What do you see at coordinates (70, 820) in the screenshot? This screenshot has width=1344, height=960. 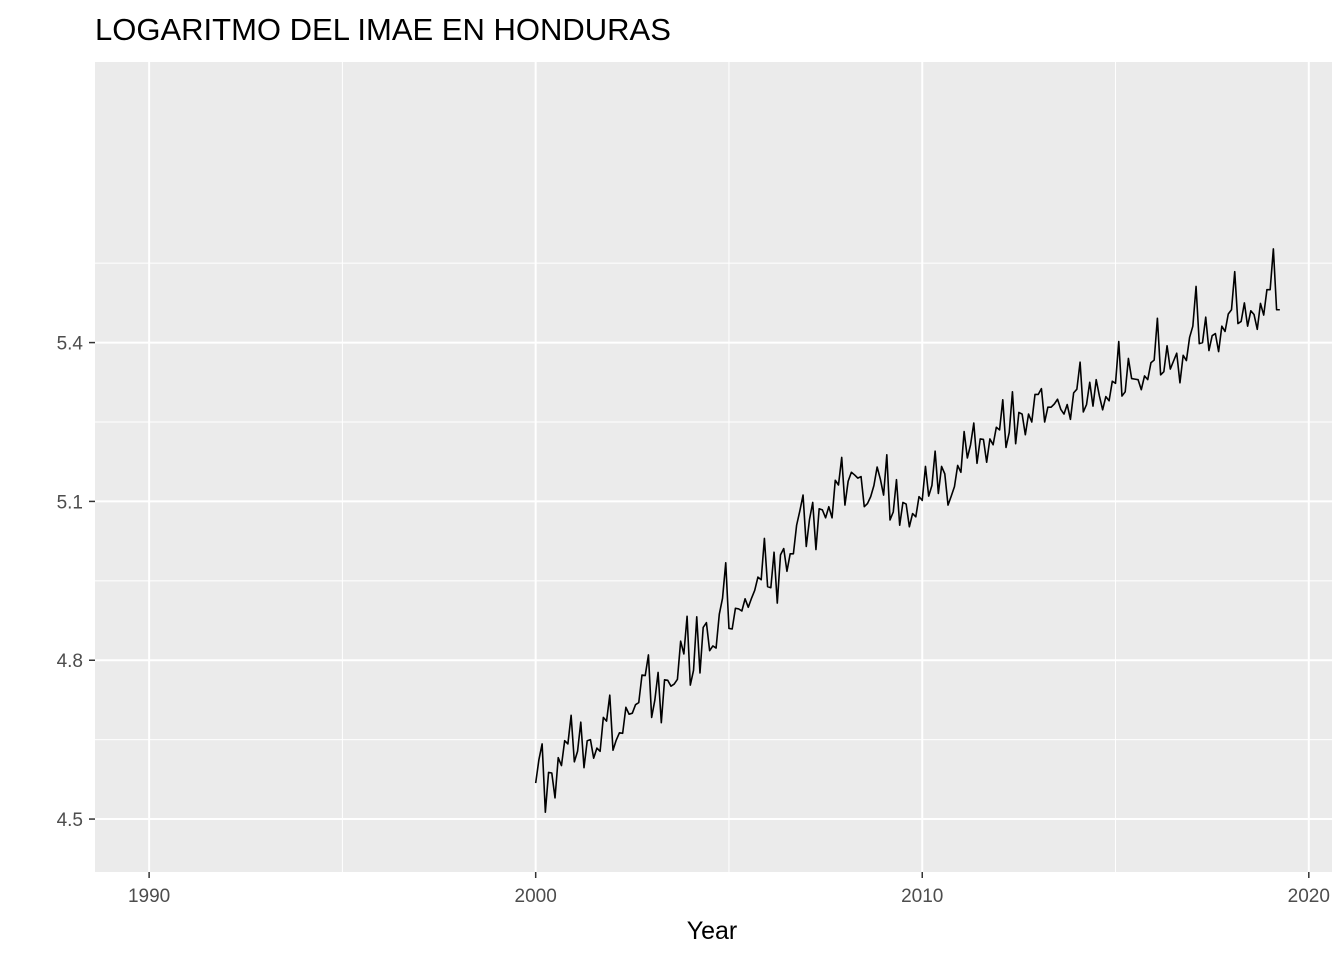 I see `y-tick-label: 4.5` at bounding box center [70, 820].